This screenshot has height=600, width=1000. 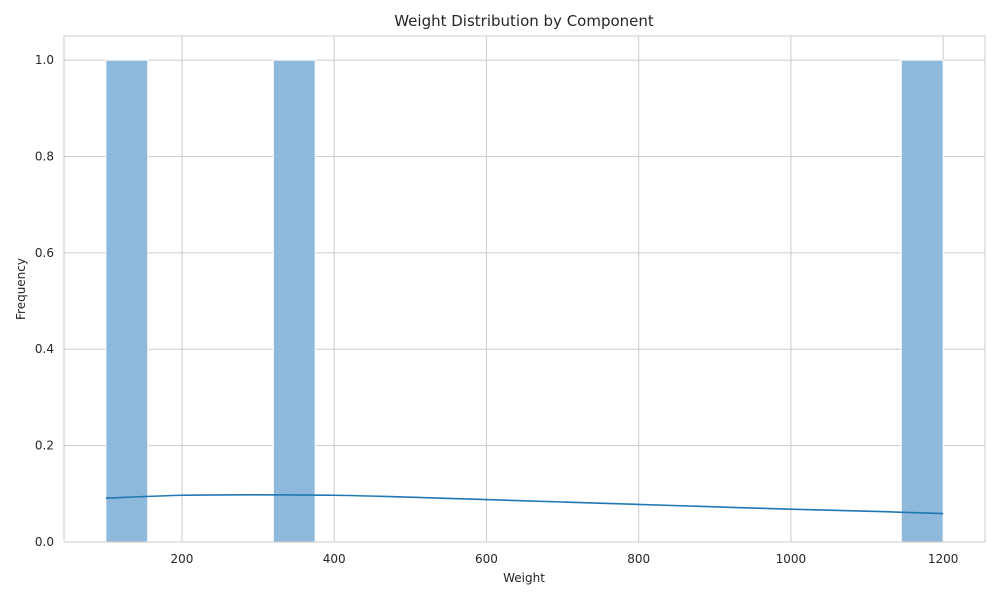 I want to click on y-tick-label: 0.2, so click(x=44, y=446).